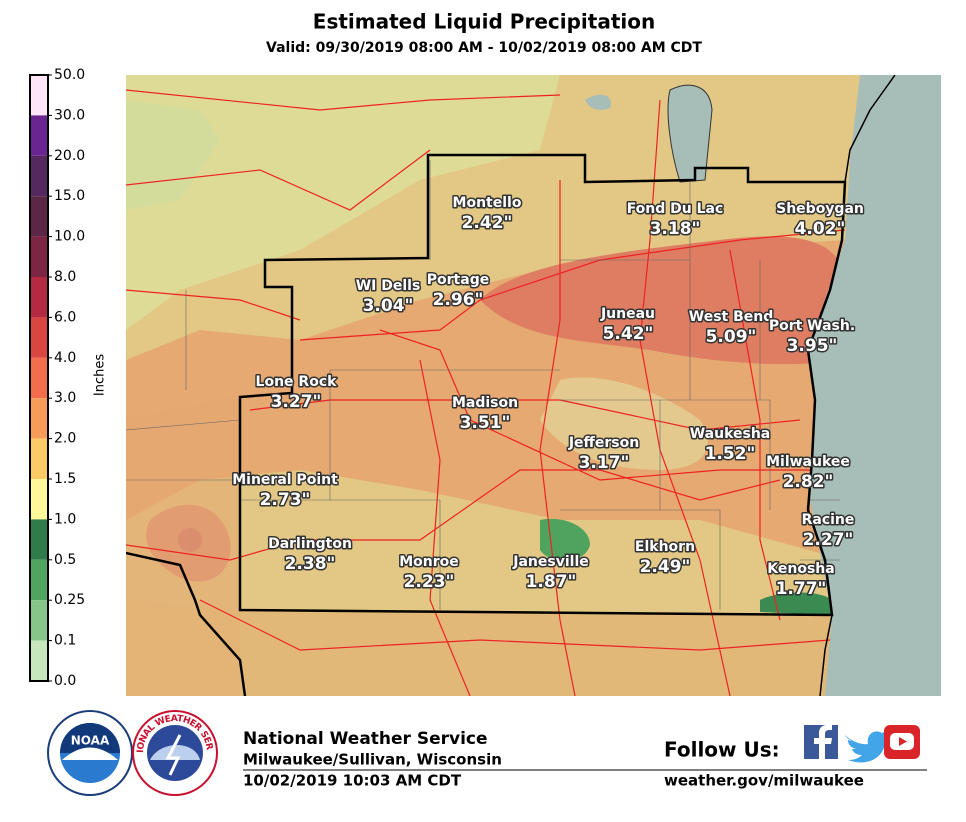 The image size is (966, 822). What do you see at coordinates (285, 480) in the screenshot?
I see `city-name: Mineral Point` at bounding box center [285, 480].